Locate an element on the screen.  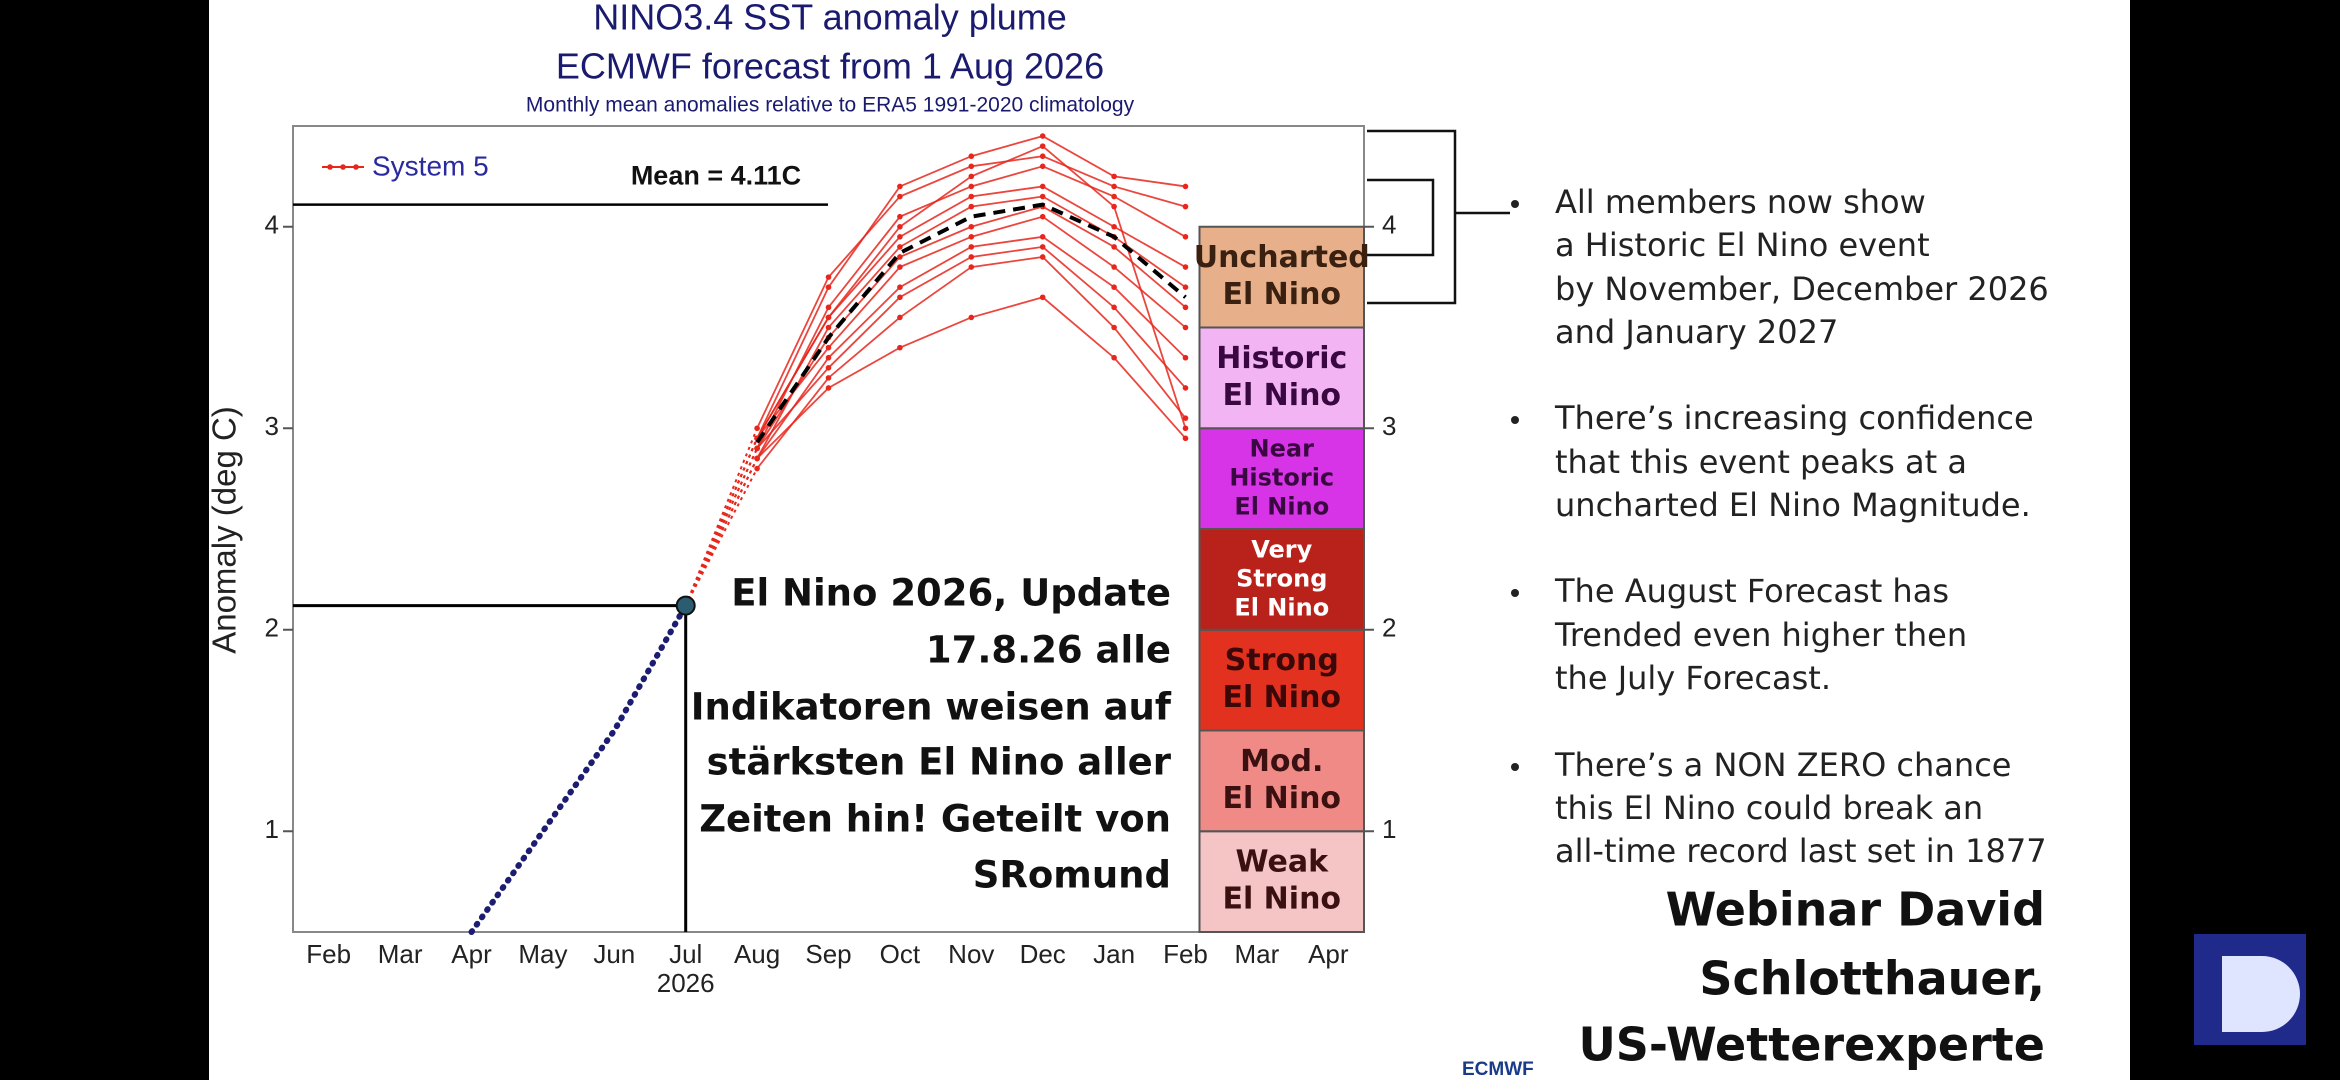
x-tick-label: Dec is located at coordinates (1043, 954).